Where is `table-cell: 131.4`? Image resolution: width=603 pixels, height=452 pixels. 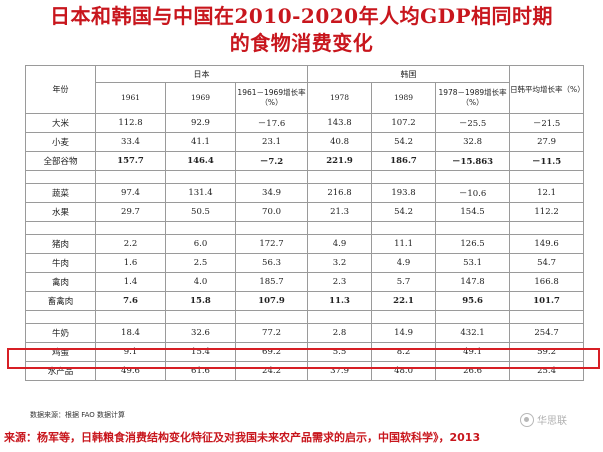 table-cell: 131.4 is located at coordinates (200, 193).